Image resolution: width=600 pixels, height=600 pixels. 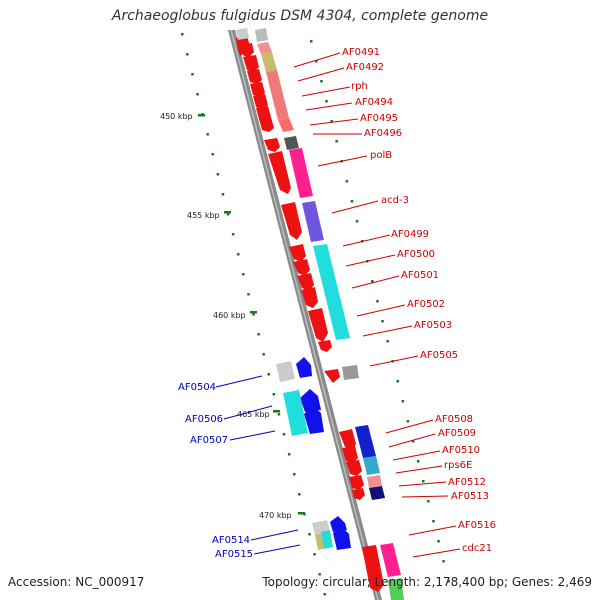 I want to click on gene-label-AF0501: AF0501, so click(x=420, y=275).